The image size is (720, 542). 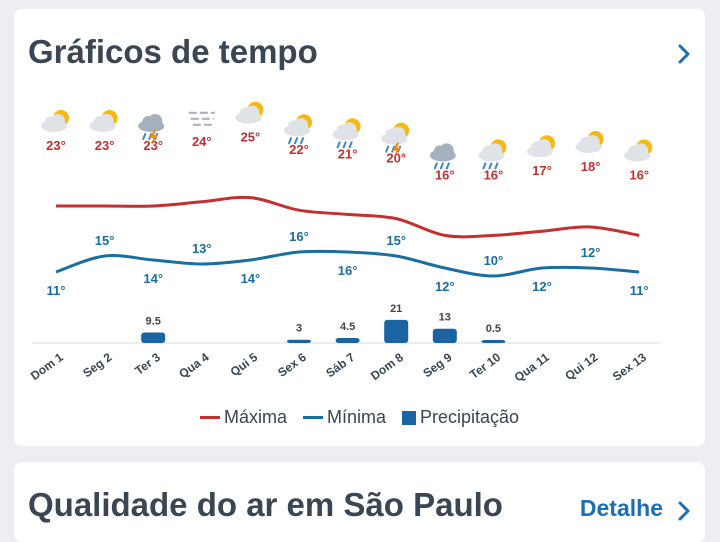 What do you see at coordinates (485, 366) in the screenshot?
I see `x-axis-label: Ter 10` at bounding box center [485, 366].